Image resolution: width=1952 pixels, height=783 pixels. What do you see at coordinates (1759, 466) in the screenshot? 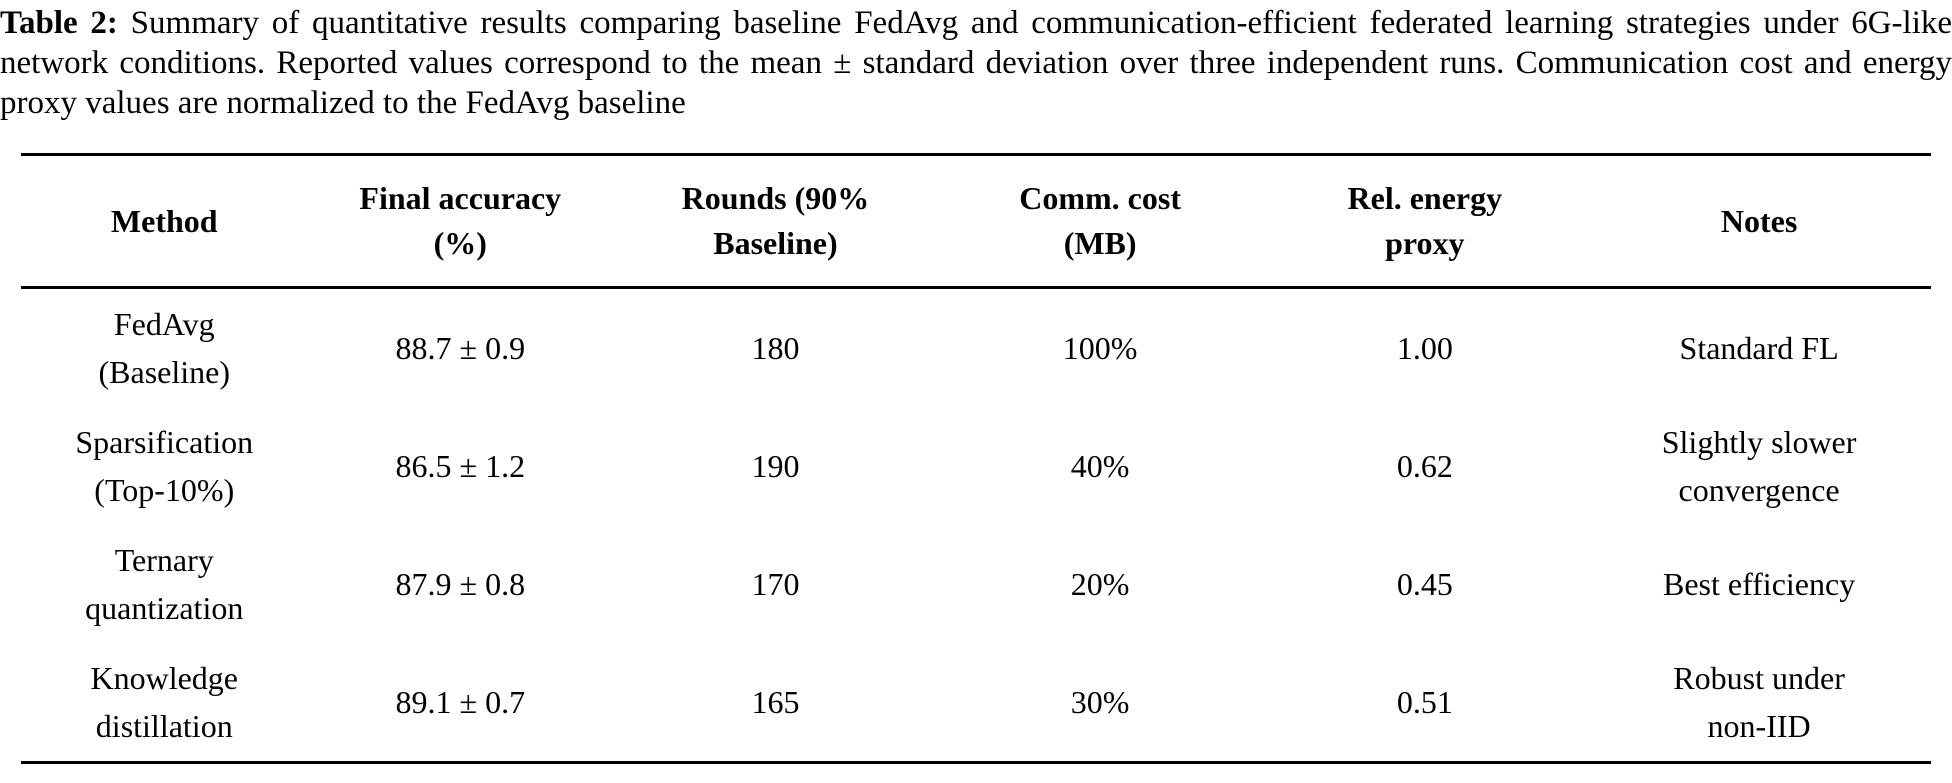
I see `cell-notes: Slightly slower convergence` at bounding box center [1759, 466].